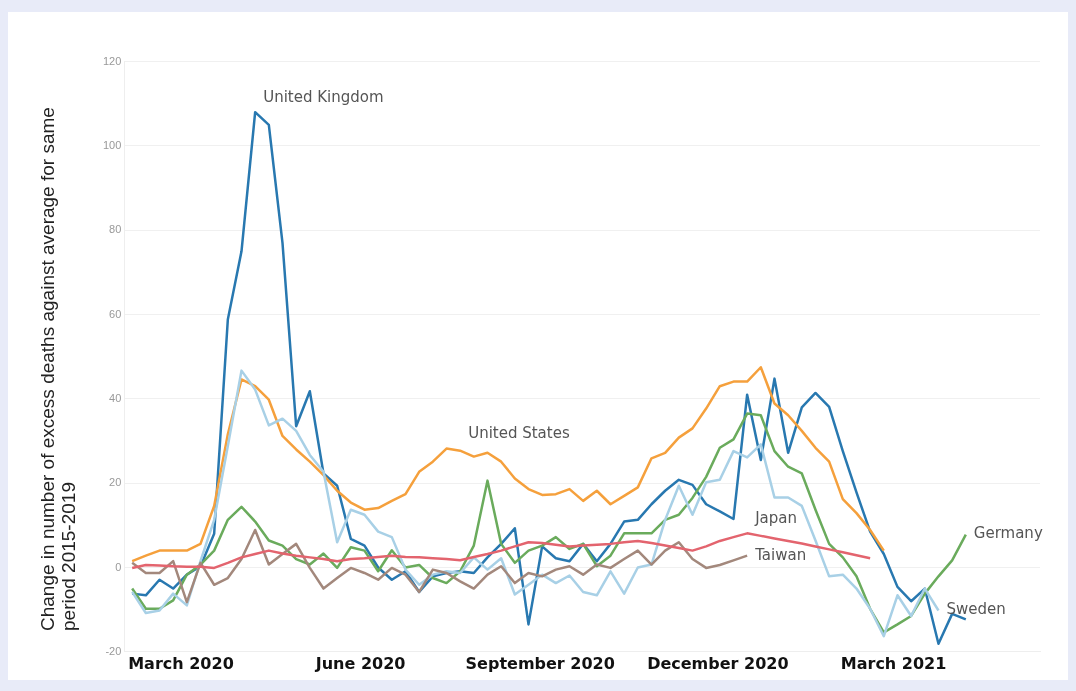  I want to click on y-tick-label: 80, so click(115, 229).